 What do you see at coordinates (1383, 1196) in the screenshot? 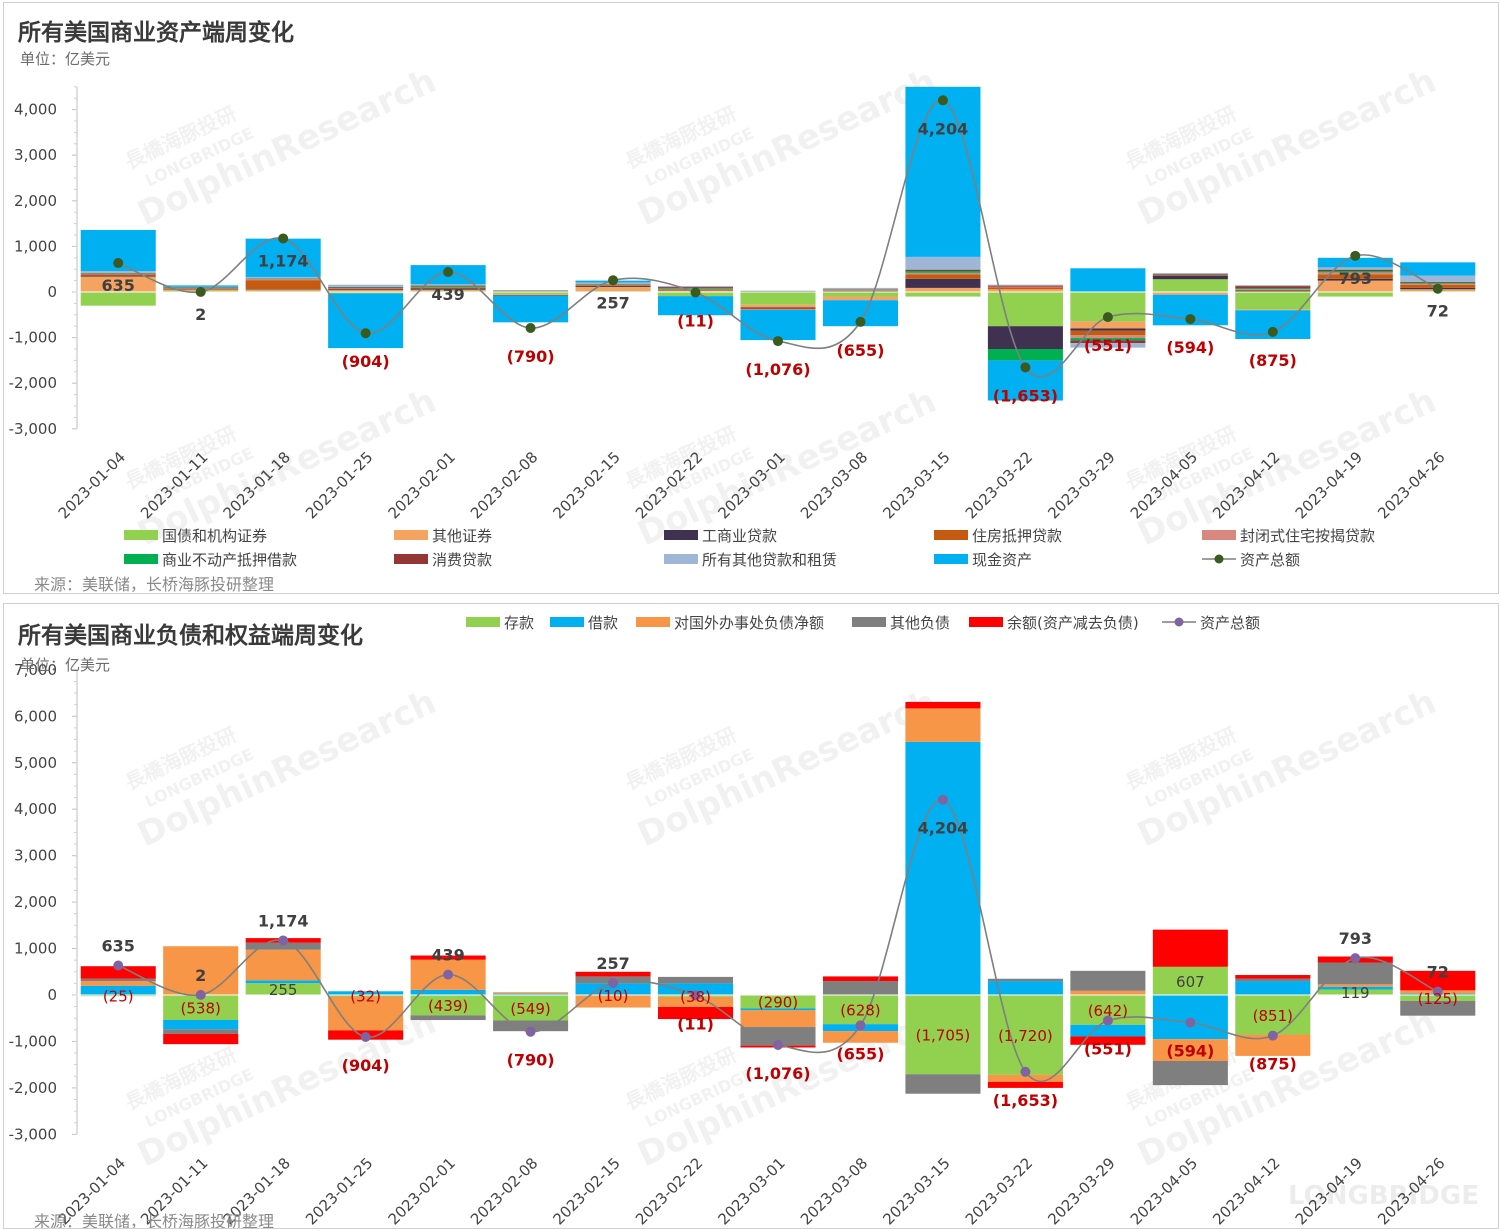
I see `corner-watermark: LONGBRIDGE` at bounding box center [1383, 1196].